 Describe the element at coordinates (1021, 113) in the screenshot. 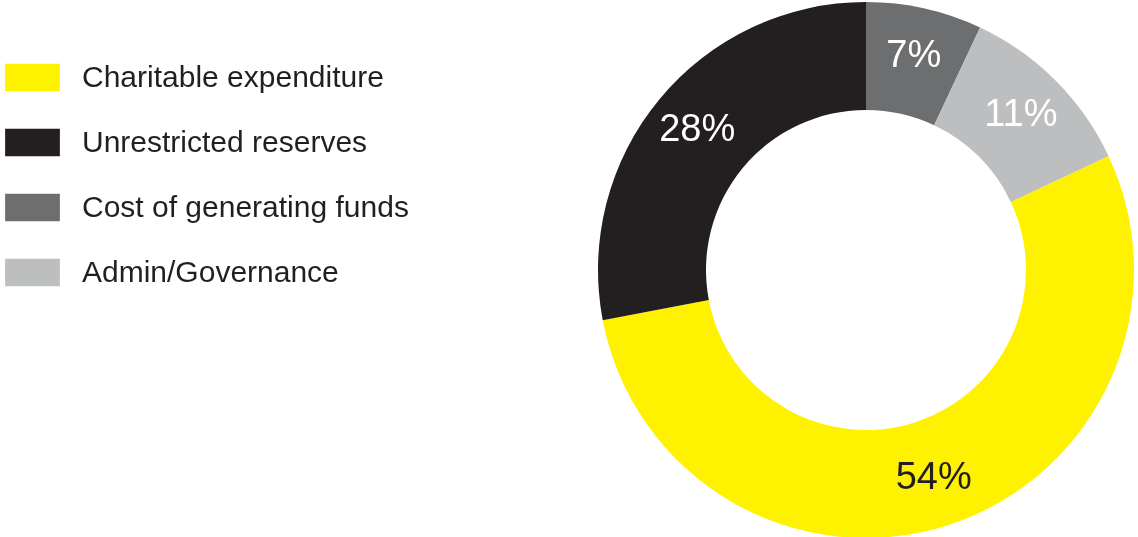

I see `data-label: 11%` at that location.